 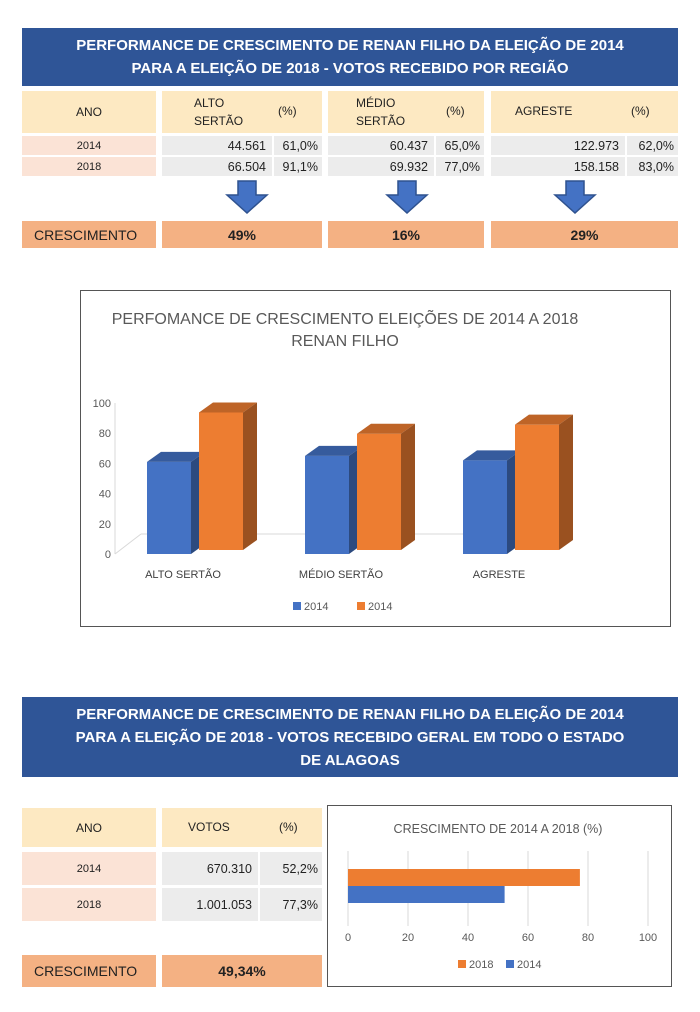 What do you see at coordinates (648, 938) in the screenshot?
I see `chart2-x-tick-label: 100` at bounding box center [648, 938].